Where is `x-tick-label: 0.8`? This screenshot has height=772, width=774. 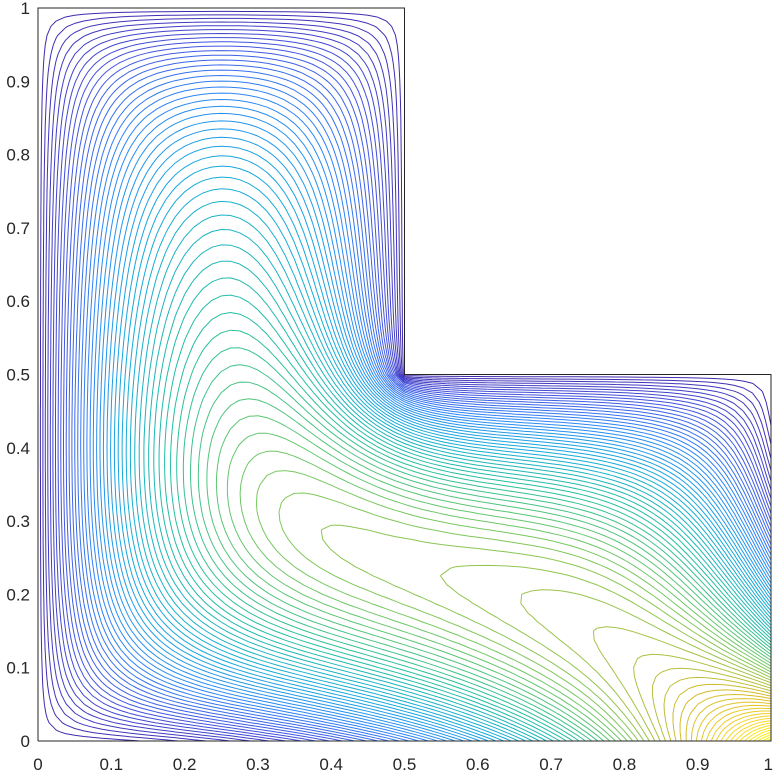
x-tick-label: 0.8 is located at coordinates (625, 763).